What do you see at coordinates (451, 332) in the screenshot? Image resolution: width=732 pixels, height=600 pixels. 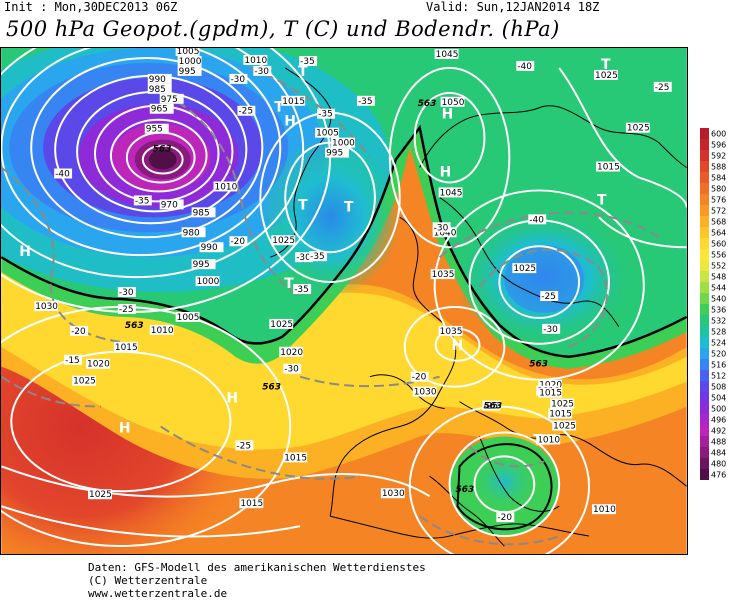 I see `isobar-label: 1035` at bounding box center [451, 332].